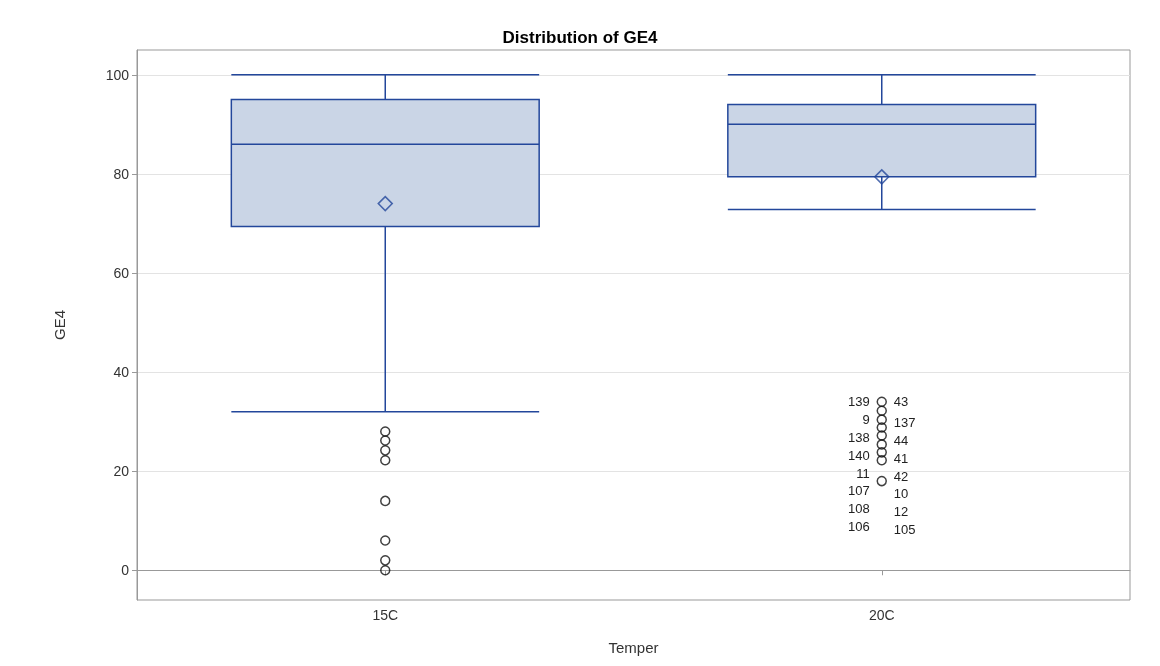 The width and height of the screenshot is (1160, 666). What do you see at coordinates (125, 570) in the screenshot?
I see `y-tick-label: 0` at bounding box center [125, 570].